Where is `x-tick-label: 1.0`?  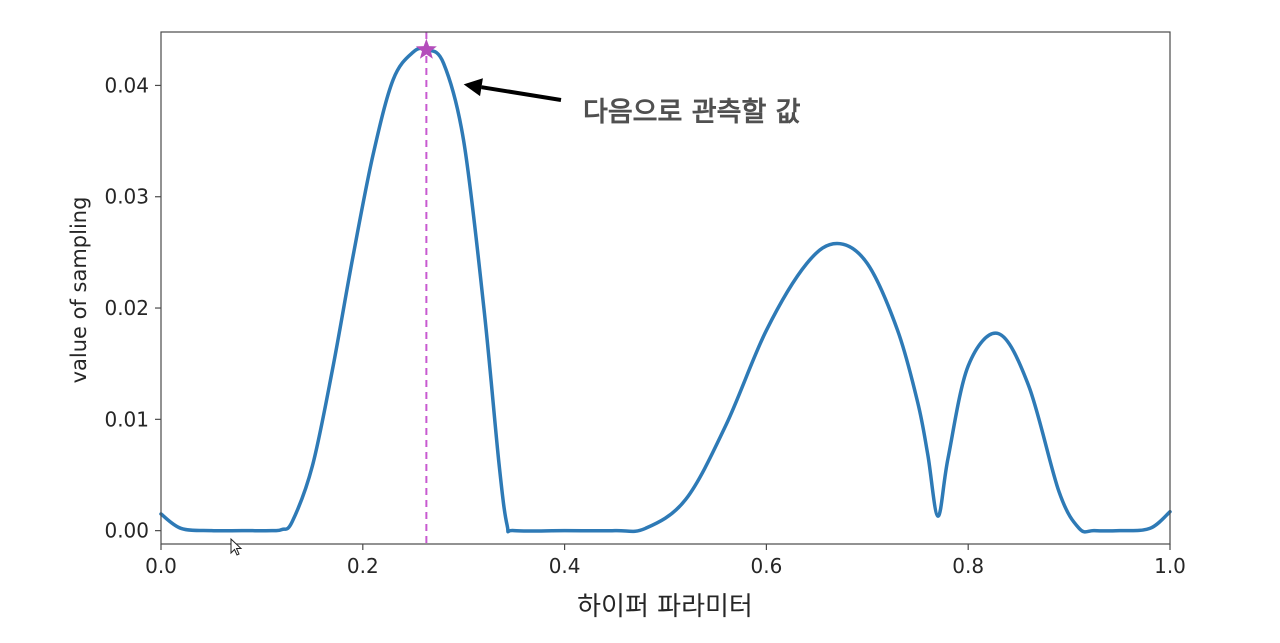
x-tick-label: 1.0 is located at coordinates (1170, 566).